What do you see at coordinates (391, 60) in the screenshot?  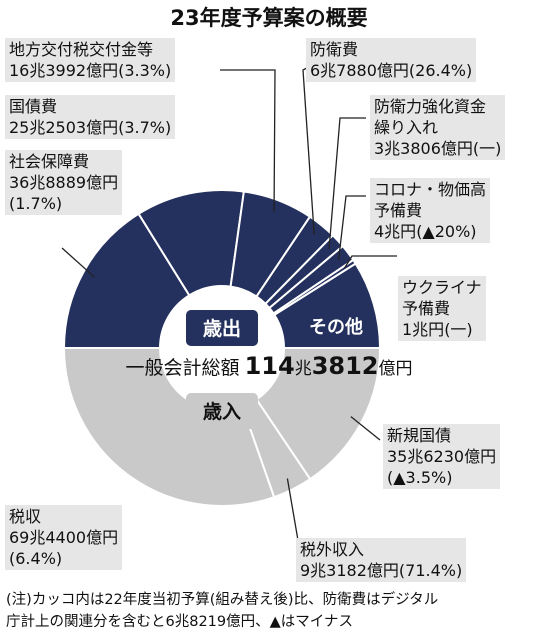 I see `label-defense: 防衛費 6兆7880億円(26.4%)` at bounding box center [391, 60].